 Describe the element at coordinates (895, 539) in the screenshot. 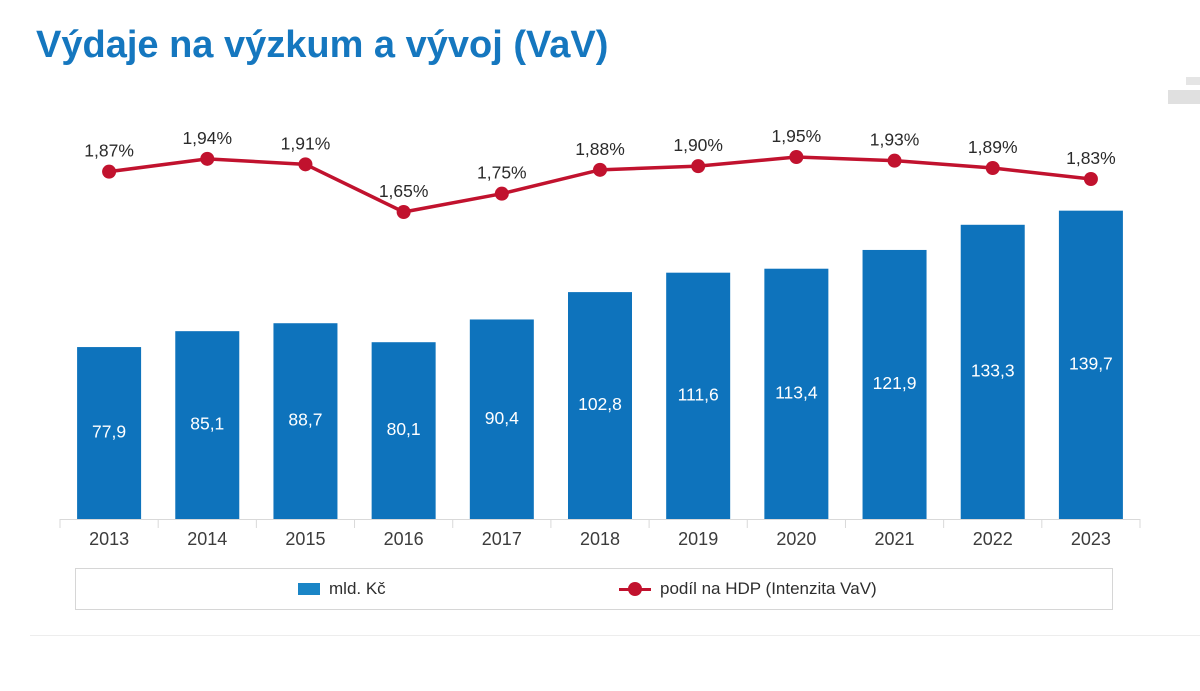

I see `x-axis-label-2021: 2021` at that location.